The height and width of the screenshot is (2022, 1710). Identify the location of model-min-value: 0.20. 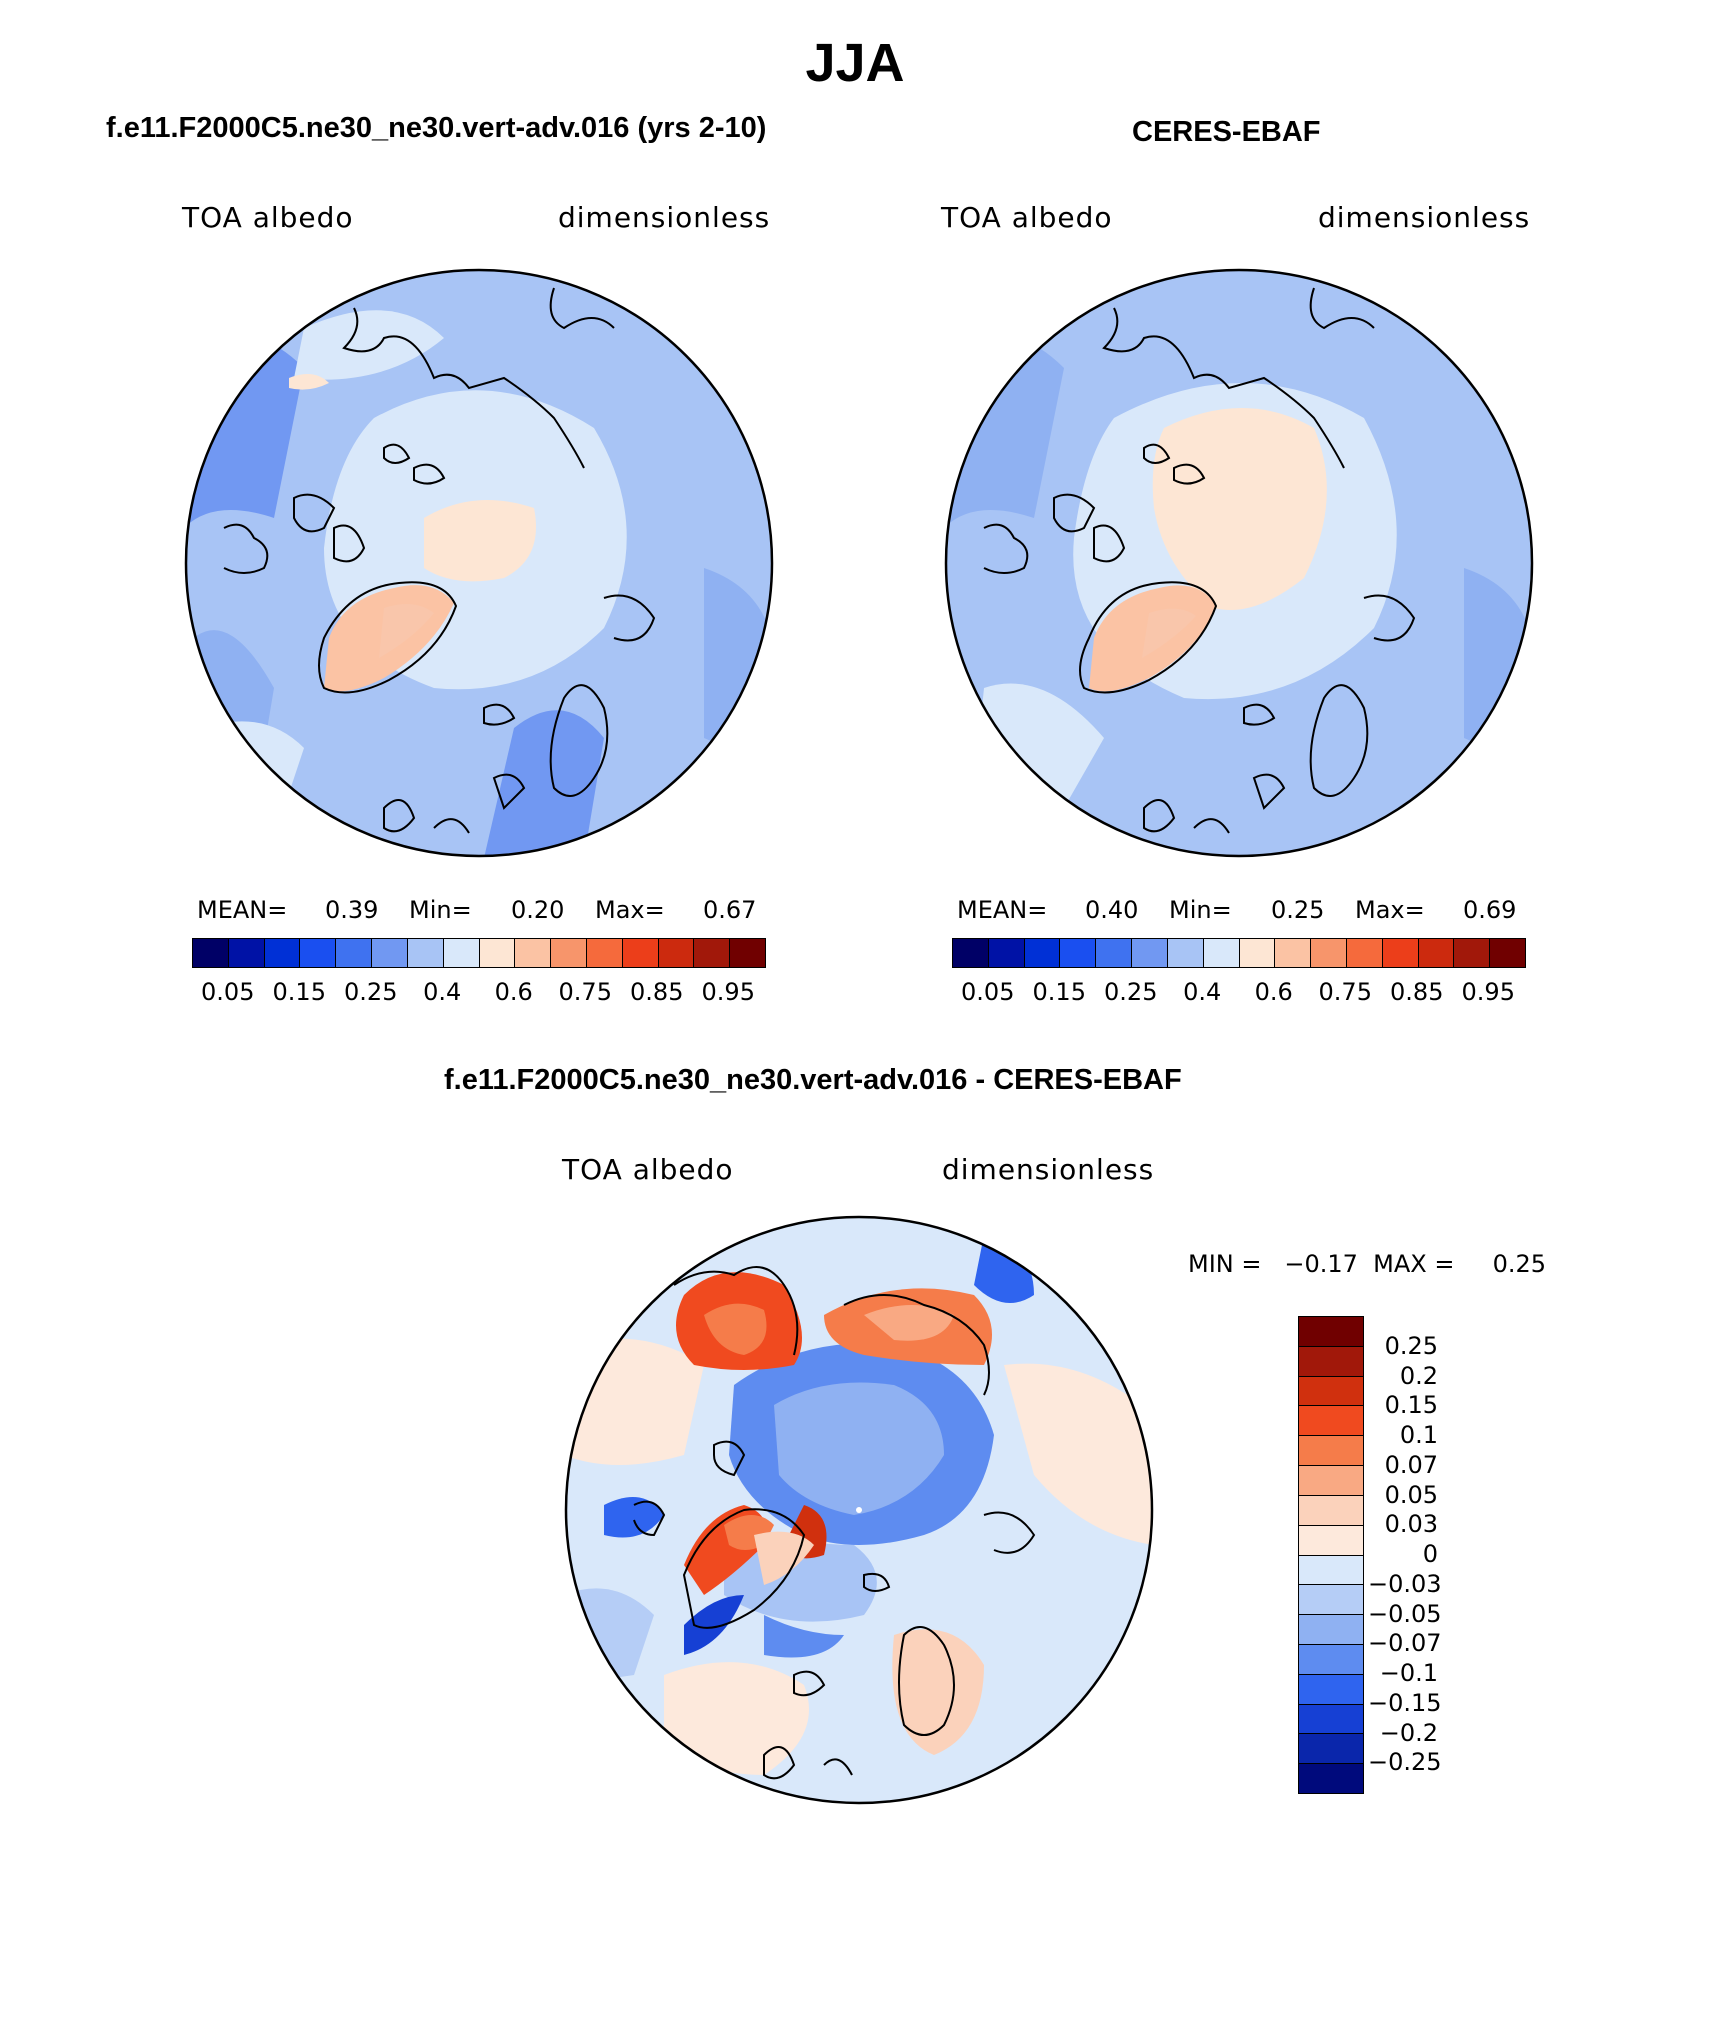
(538, 910).